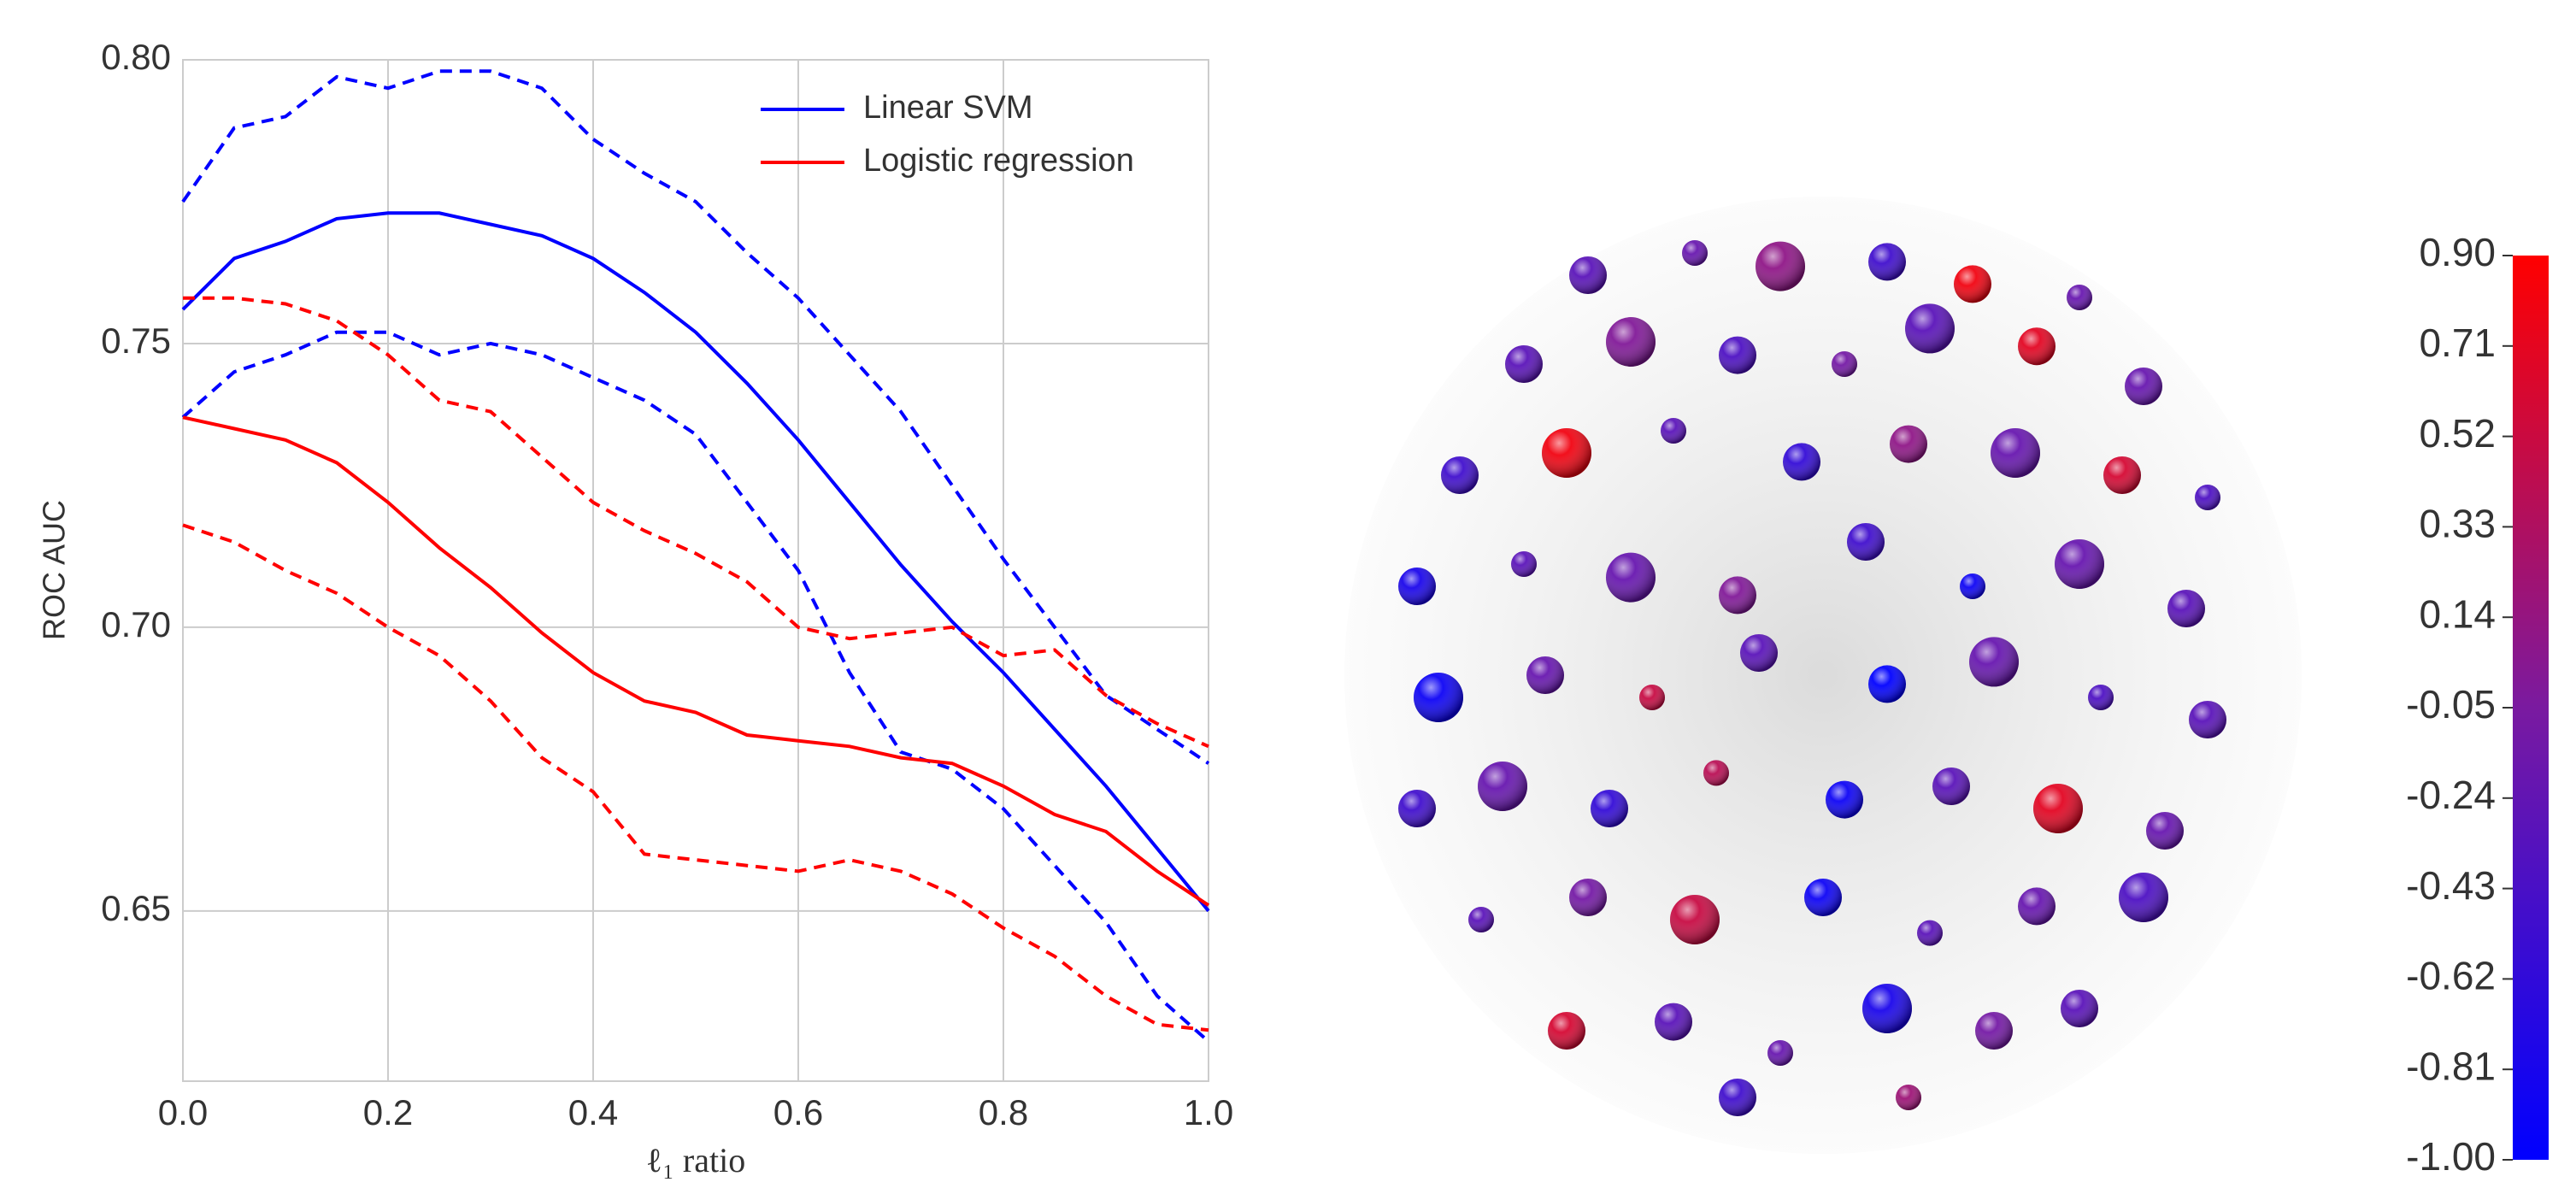  Describe the element at coordinates (136, 908) in the screenshot. I see `y-tick-label: 0.65` at that location.